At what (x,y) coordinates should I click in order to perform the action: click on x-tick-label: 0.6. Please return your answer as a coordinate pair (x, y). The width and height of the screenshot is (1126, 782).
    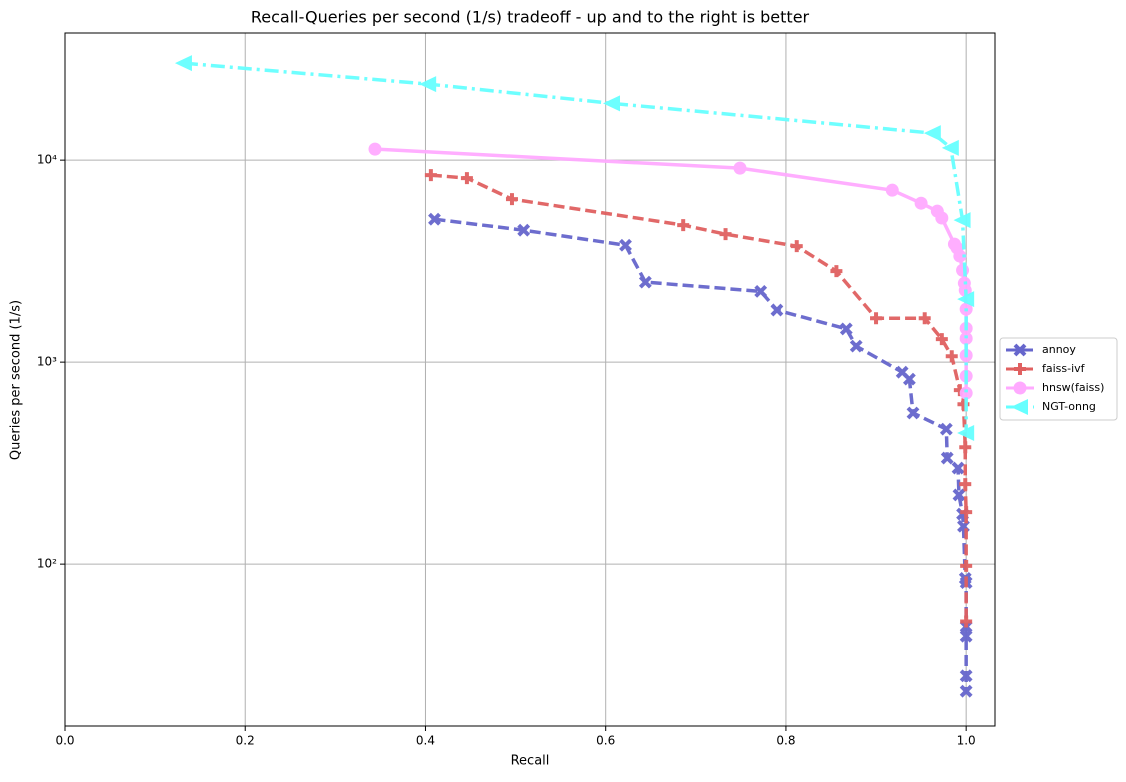
    Looking at the image, I should click on (605, 741).